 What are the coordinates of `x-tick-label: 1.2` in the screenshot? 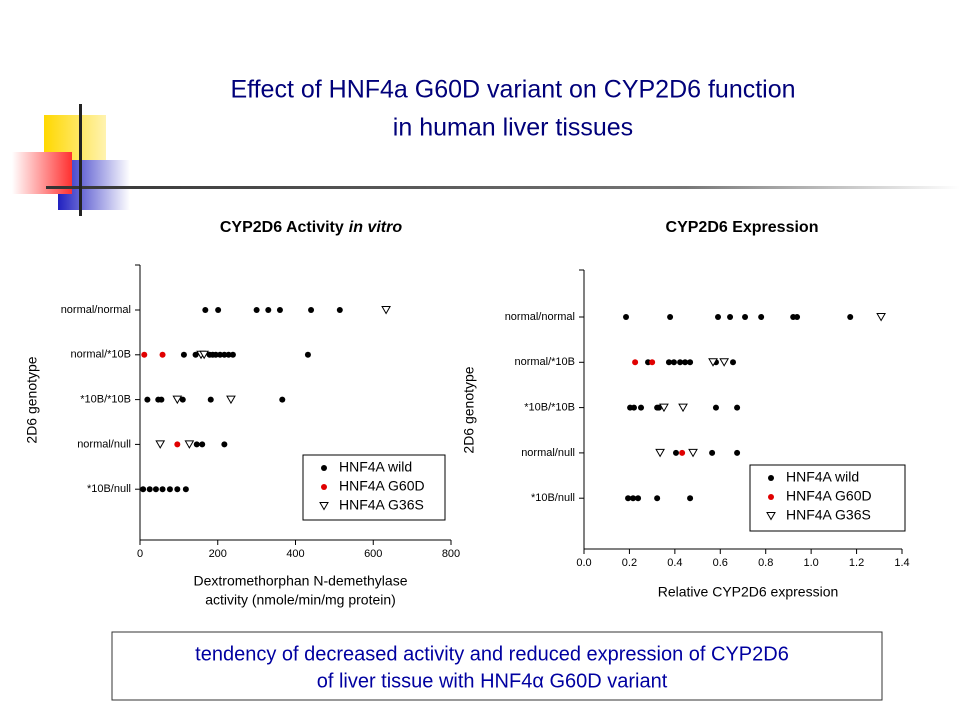 It's located at (856, 563).